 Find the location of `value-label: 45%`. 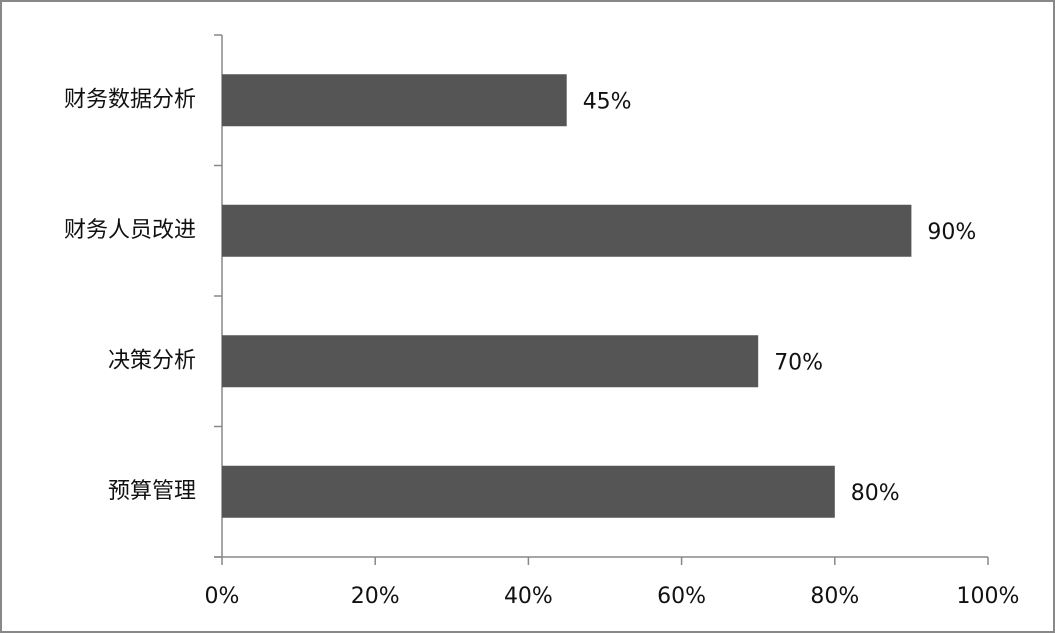

value-label: 45% is located at coordinates (607, 101).